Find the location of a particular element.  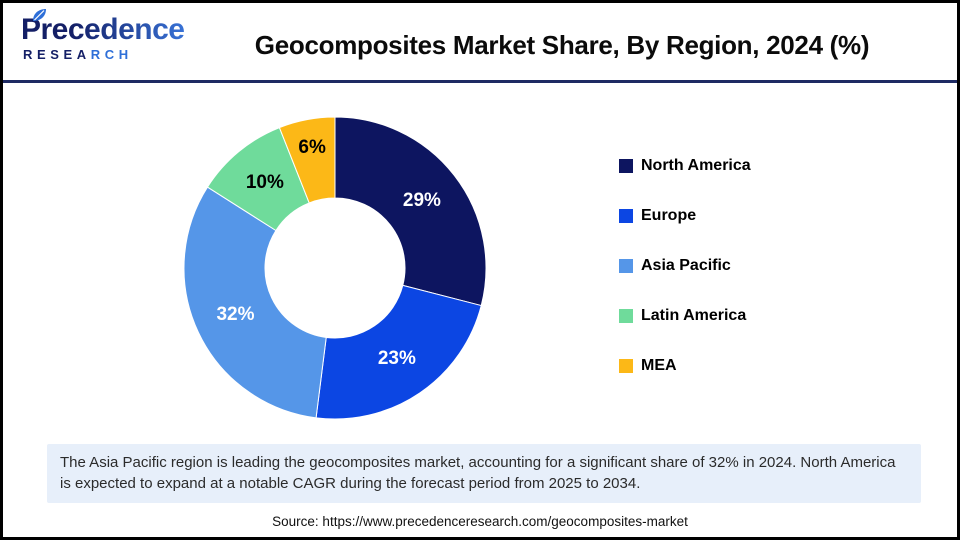

donut-segment-europe is located at coordinates (398, 352).